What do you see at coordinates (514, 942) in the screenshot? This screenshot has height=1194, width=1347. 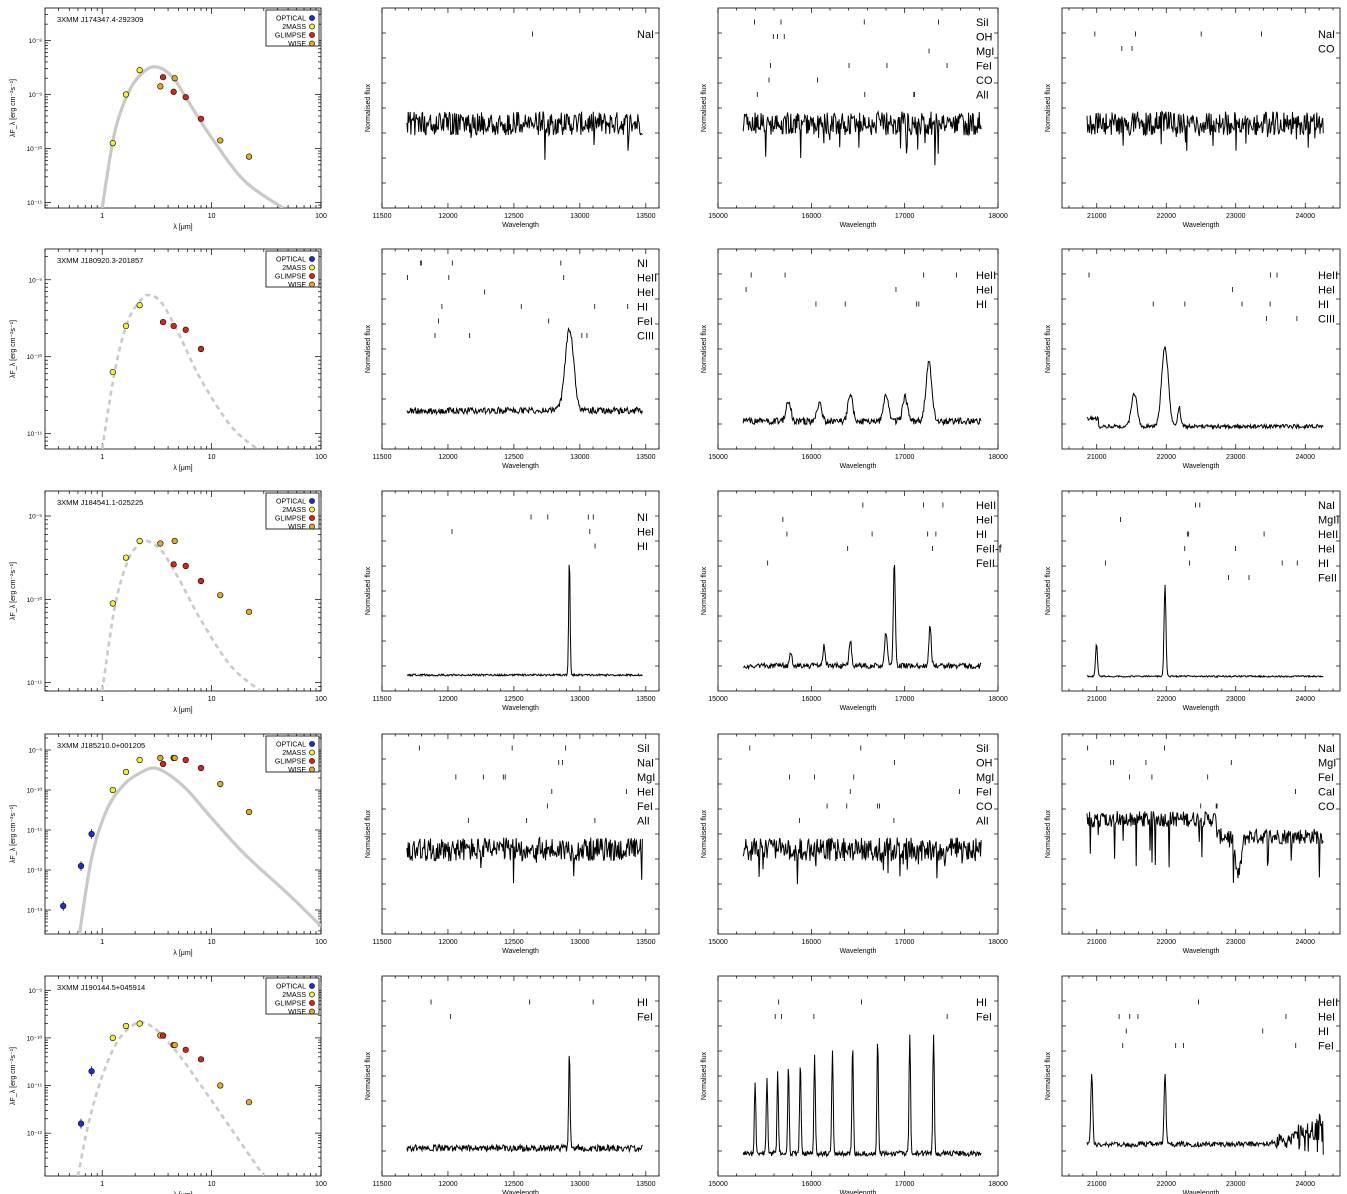 I see `spectrum-xtick-label: 12500` at bounding box center [514, 942].